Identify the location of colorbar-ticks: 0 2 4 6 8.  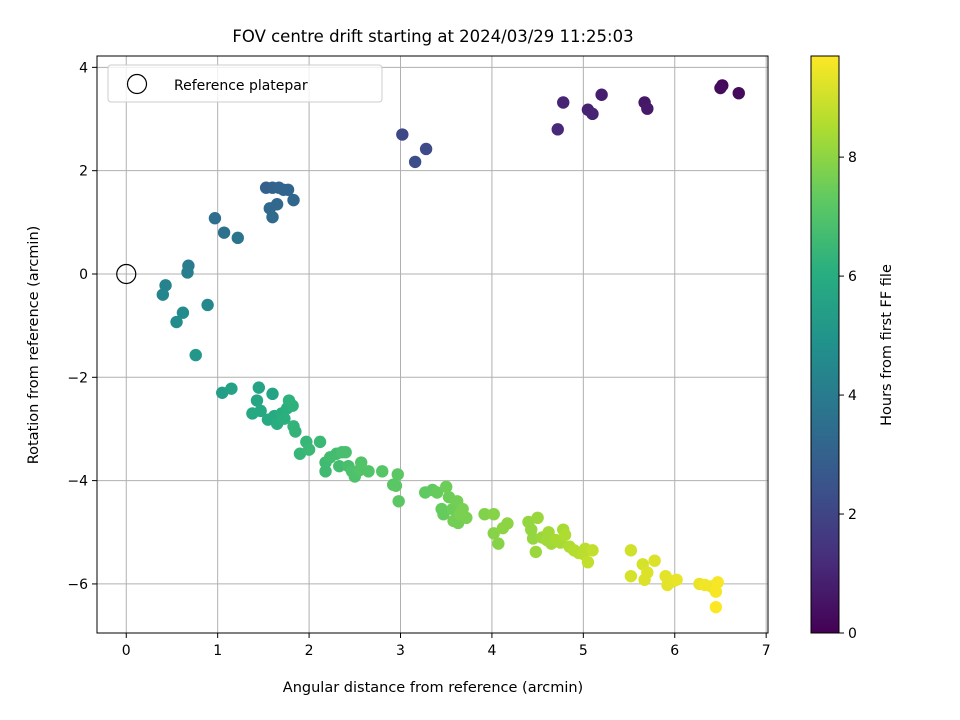
(848, 396).